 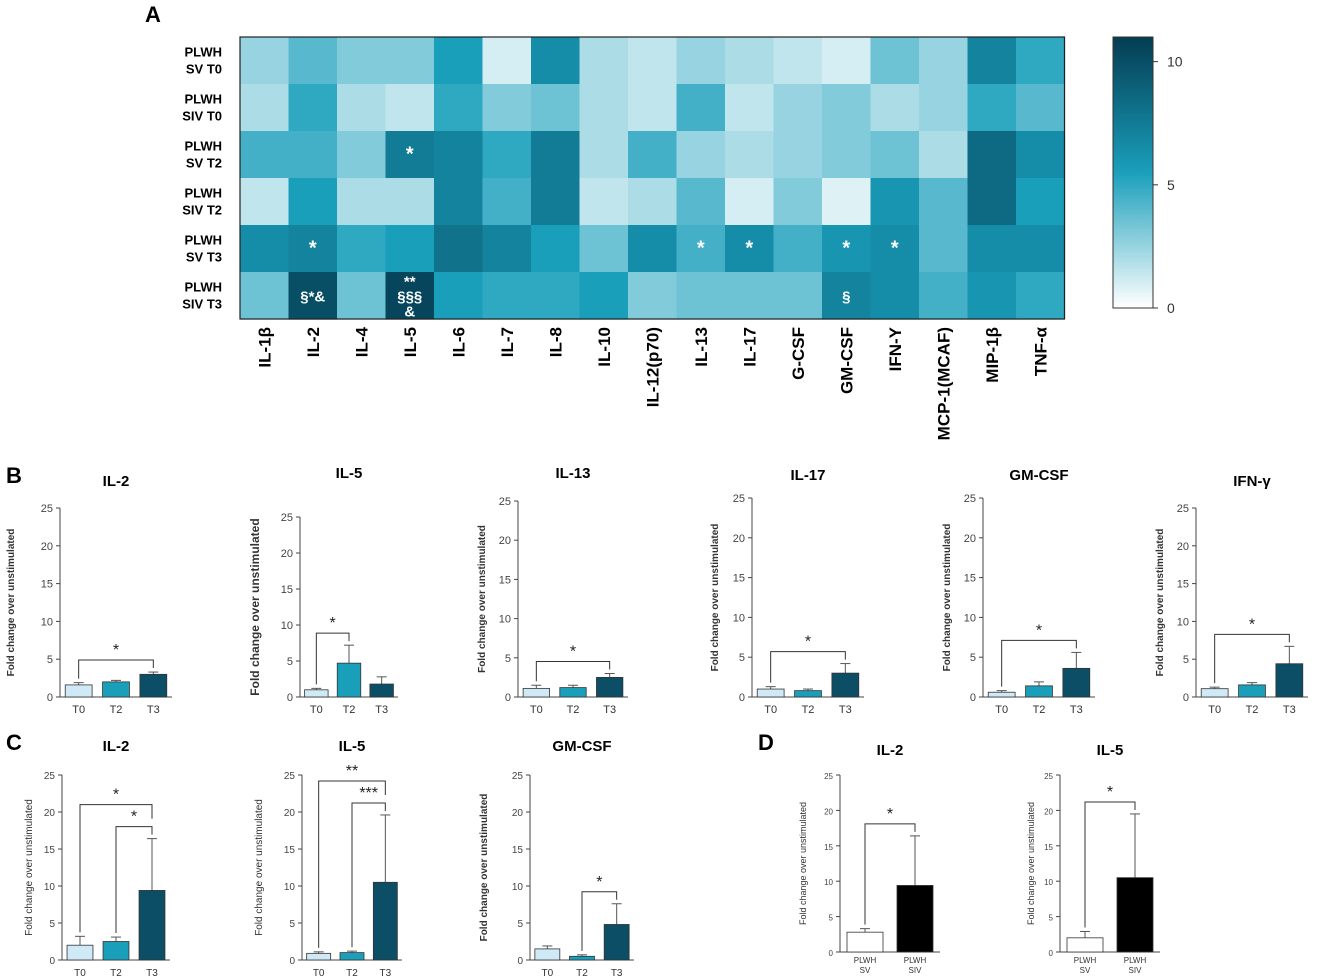 What do you see at coordinates (1171, 185) in the screenshot?
I see `colorbar-tick-label: 5` at bounding box center [1171, 185].